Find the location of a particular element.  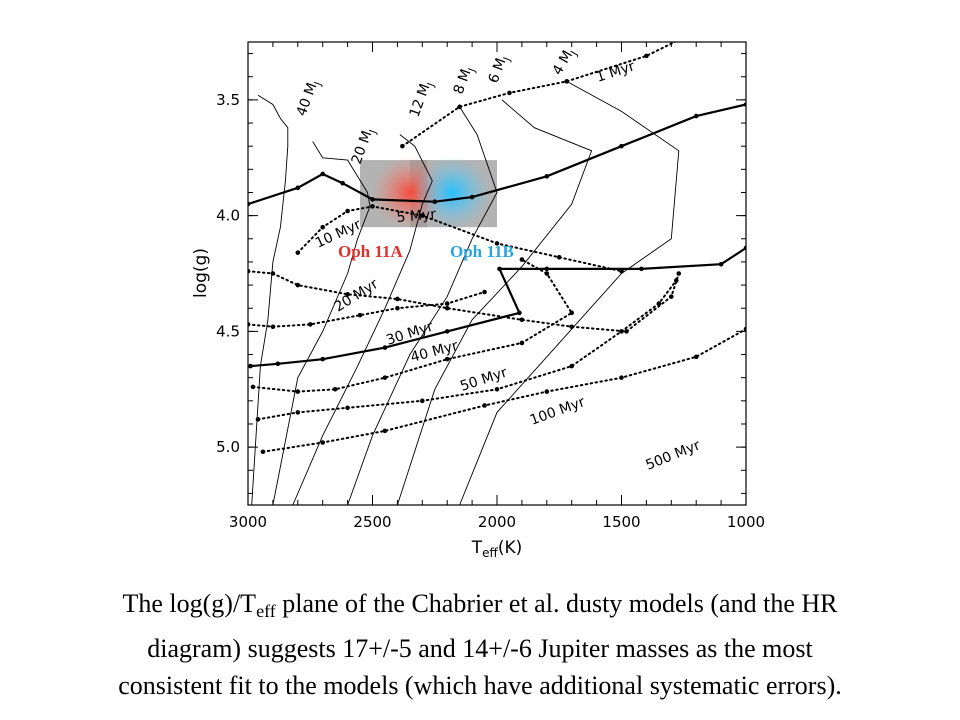

mass-track-label: 6 MJ is located at coordinates (500, 69).